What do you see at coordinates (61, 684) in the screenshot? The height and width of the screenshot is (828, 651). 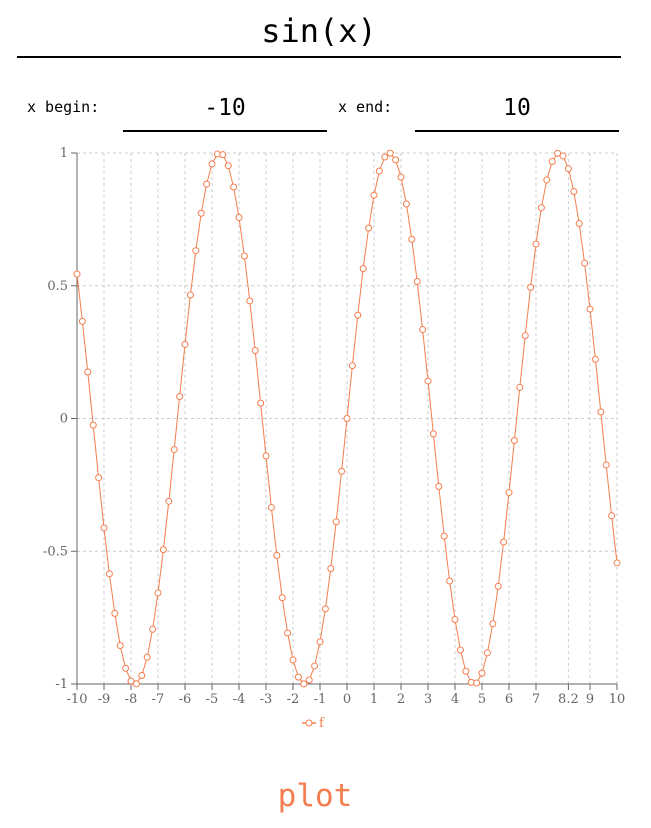 I see `y-tick-label: -1` at bounding box center [61, 684].